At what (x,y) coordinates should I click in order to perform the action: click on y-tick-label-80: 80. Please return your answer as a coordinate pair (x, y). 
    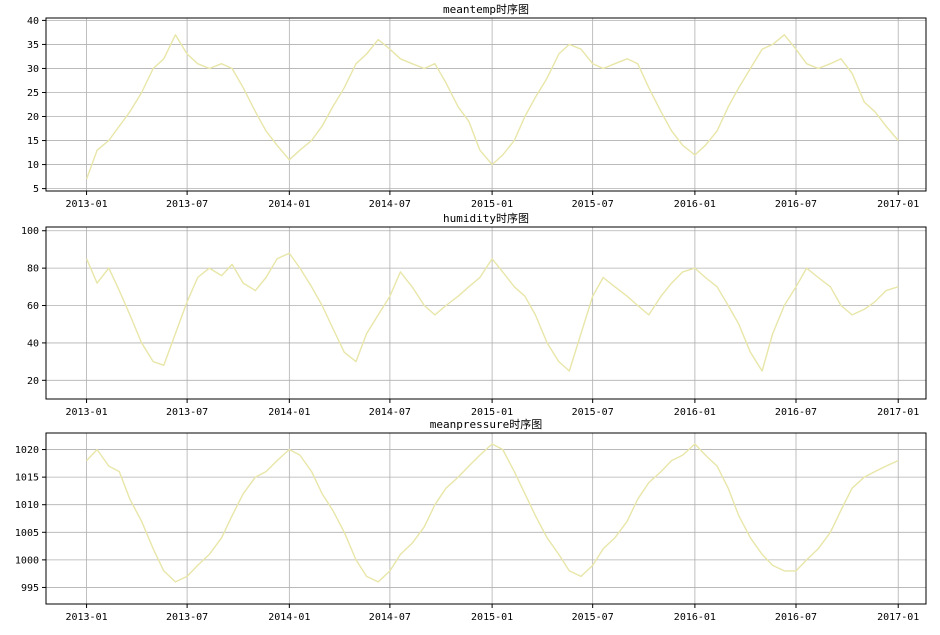
    Looking at the image, I should click on (33, 269).